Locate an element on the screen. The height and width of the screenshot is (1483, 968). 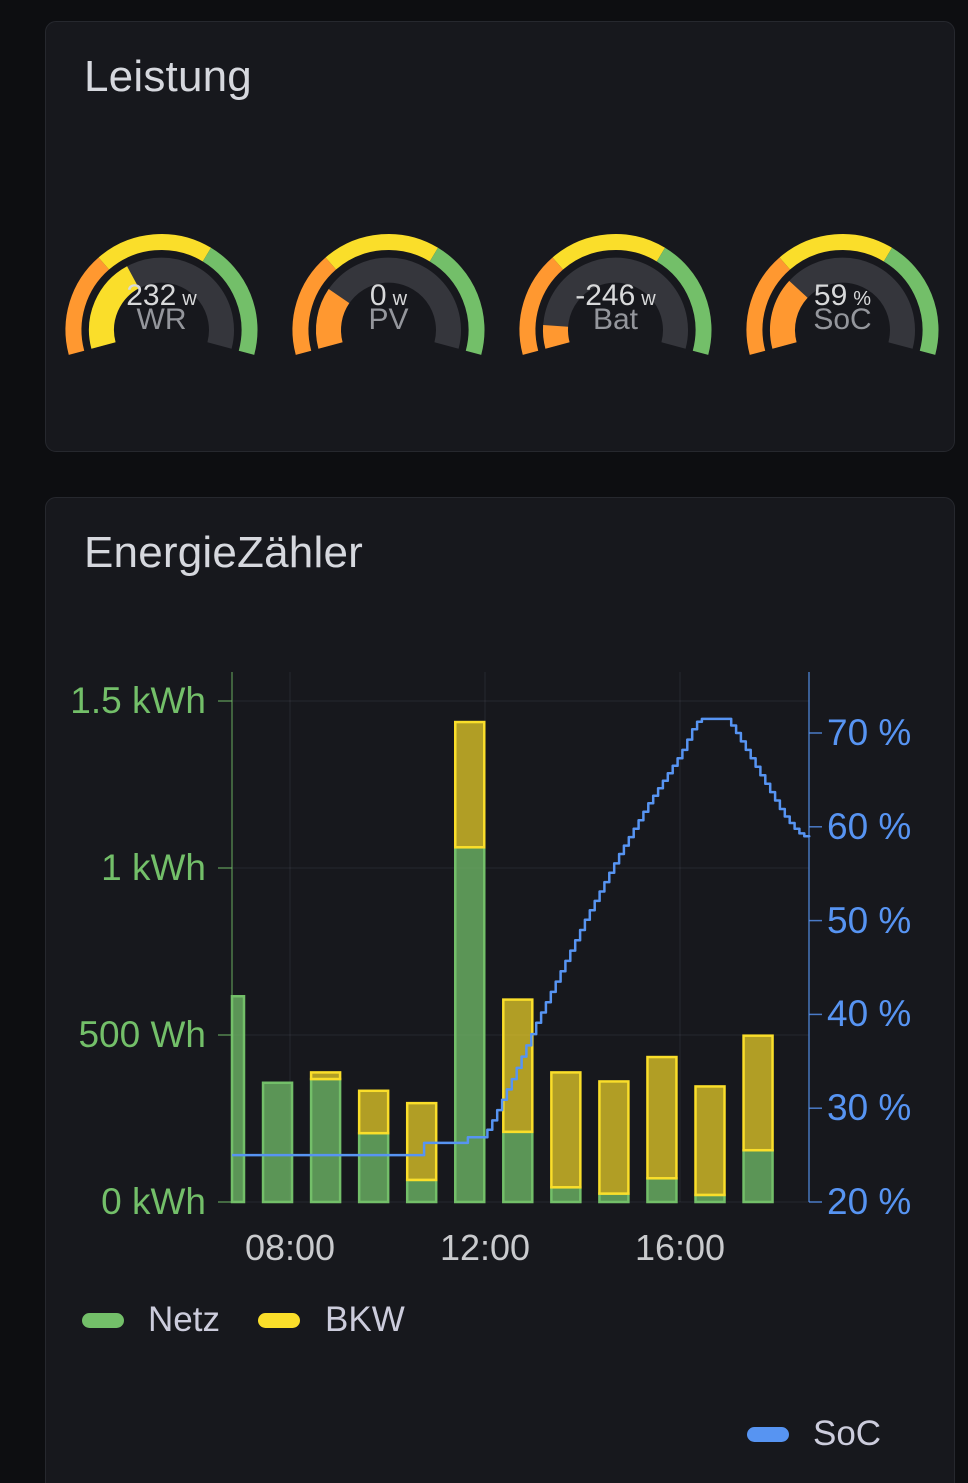
bar-netz-13:00 is located at coordinates (518, 1167).